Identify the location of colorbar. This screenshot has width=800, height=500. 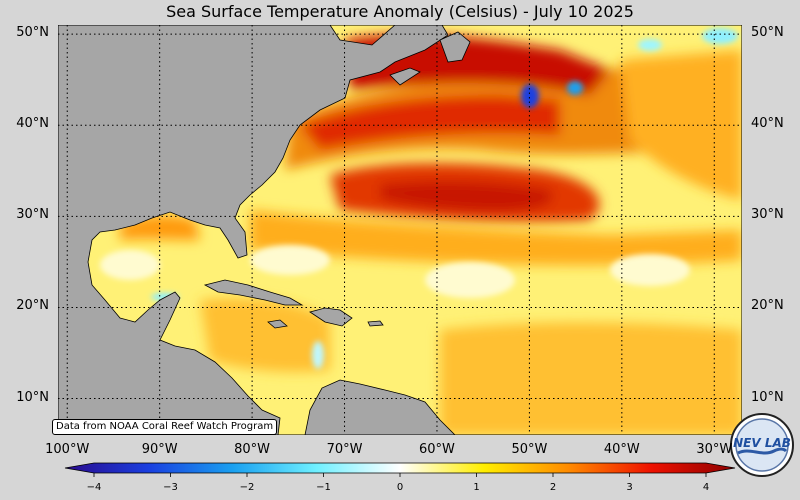
(400, 469).